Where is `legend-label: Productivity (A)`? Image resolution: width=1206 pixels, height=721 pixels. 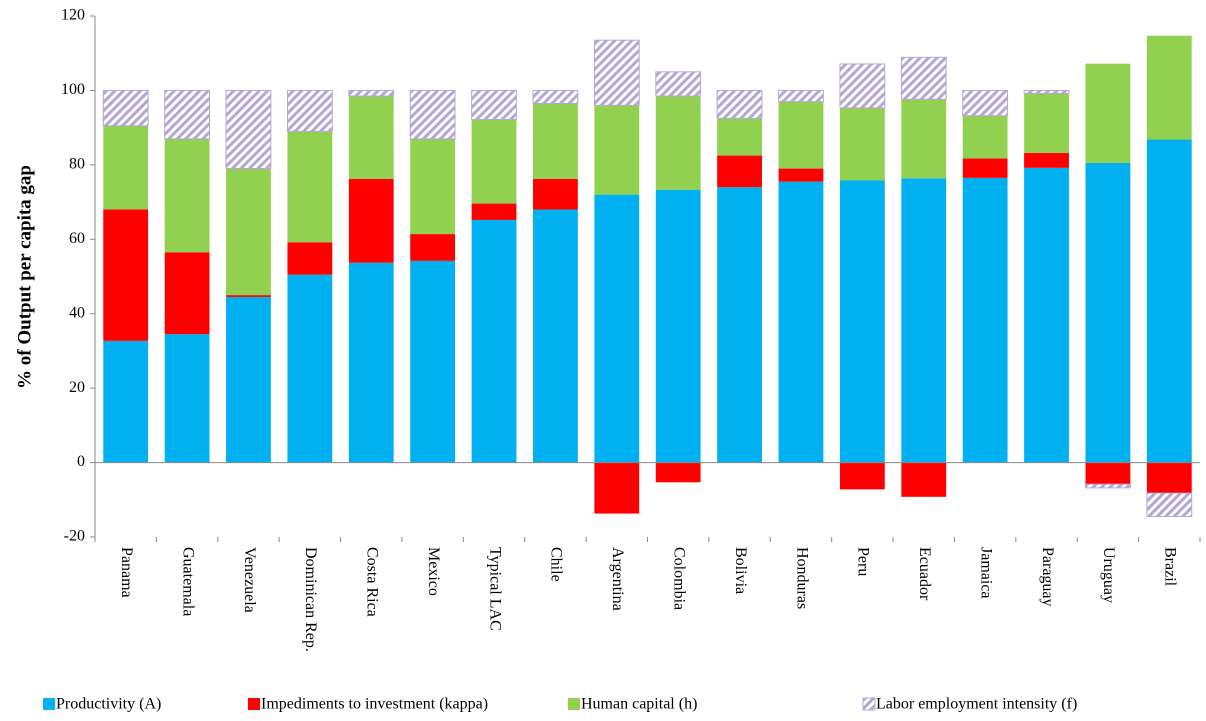 legend-label: Productivity (A) is located at coordinates (108, 704).